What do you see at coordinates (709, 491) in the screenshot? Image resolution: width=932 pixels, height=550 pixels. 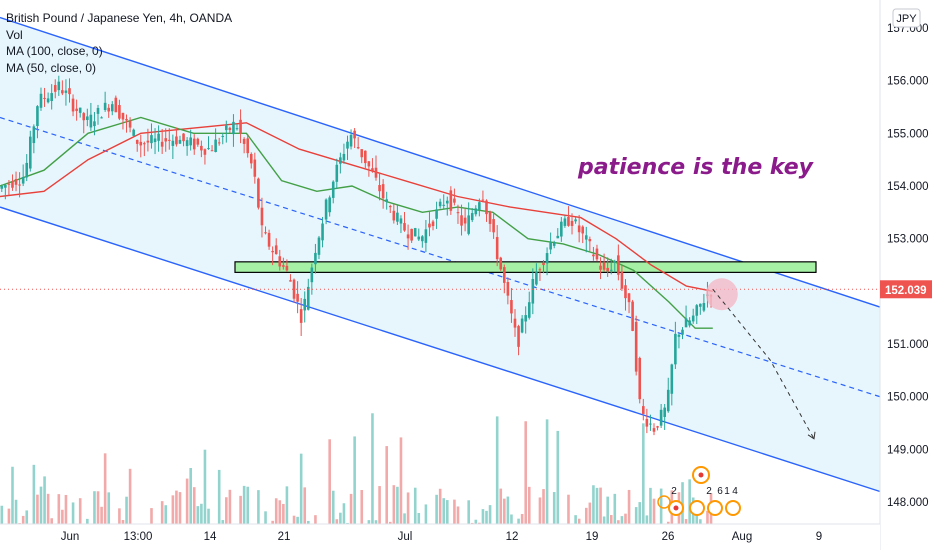 I see `event-count-label: 2` at bounding box center [709, 491].